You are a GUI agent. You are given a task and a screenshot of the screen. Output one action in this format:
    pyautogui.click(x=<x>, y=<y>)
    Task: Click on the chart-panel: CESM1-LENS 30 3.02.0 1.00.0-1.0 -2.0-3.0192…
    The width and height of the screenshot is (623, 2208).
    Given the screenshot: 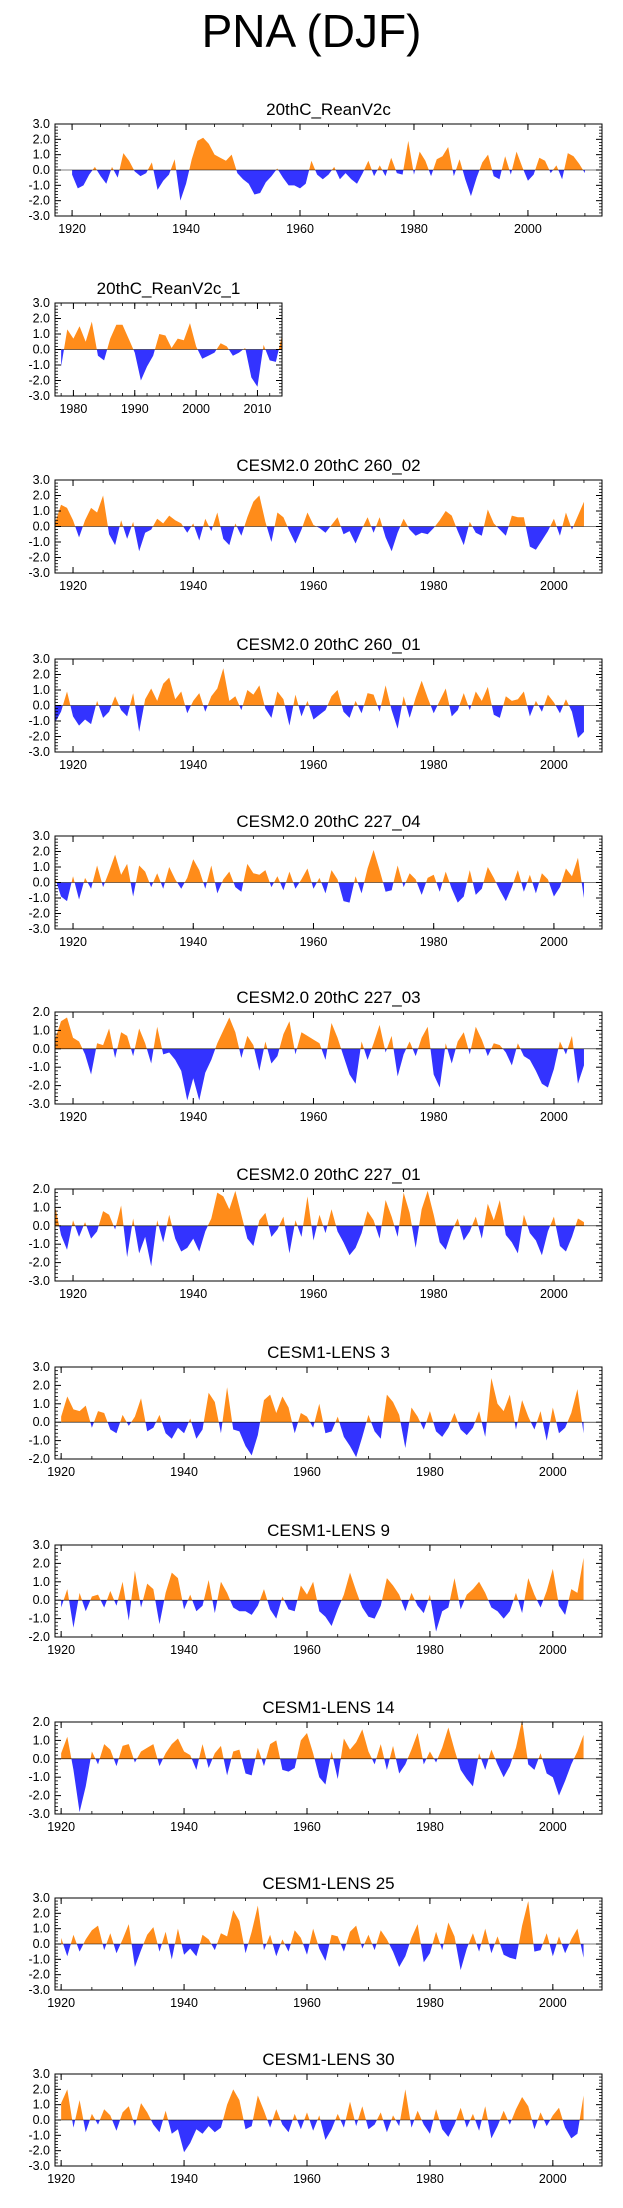 What is the action you would take?
    pyautogui.click(x=315, y=2118)
    